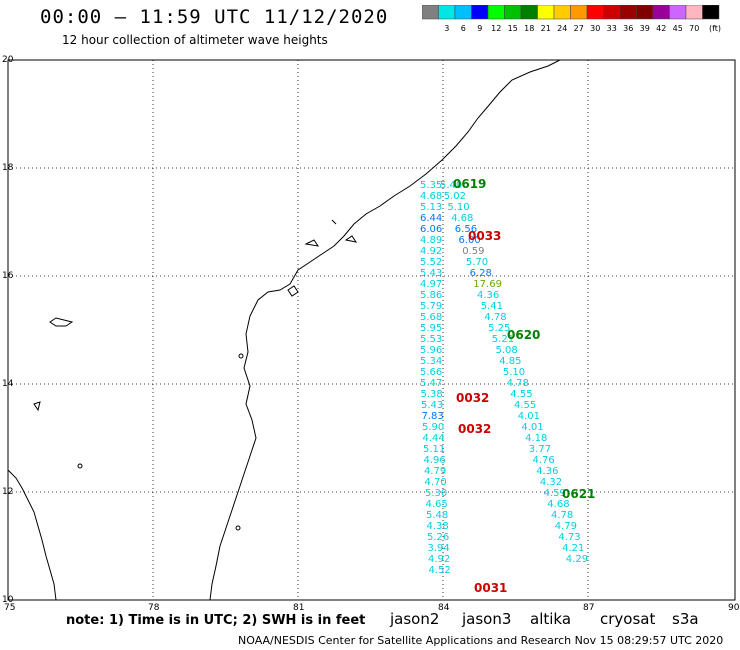 Image resolution: width=740 pixels, height=650 pixels. Describe the element at coordinates (734, 608) in the screenshot. I see `lon-label: 90` at that location.